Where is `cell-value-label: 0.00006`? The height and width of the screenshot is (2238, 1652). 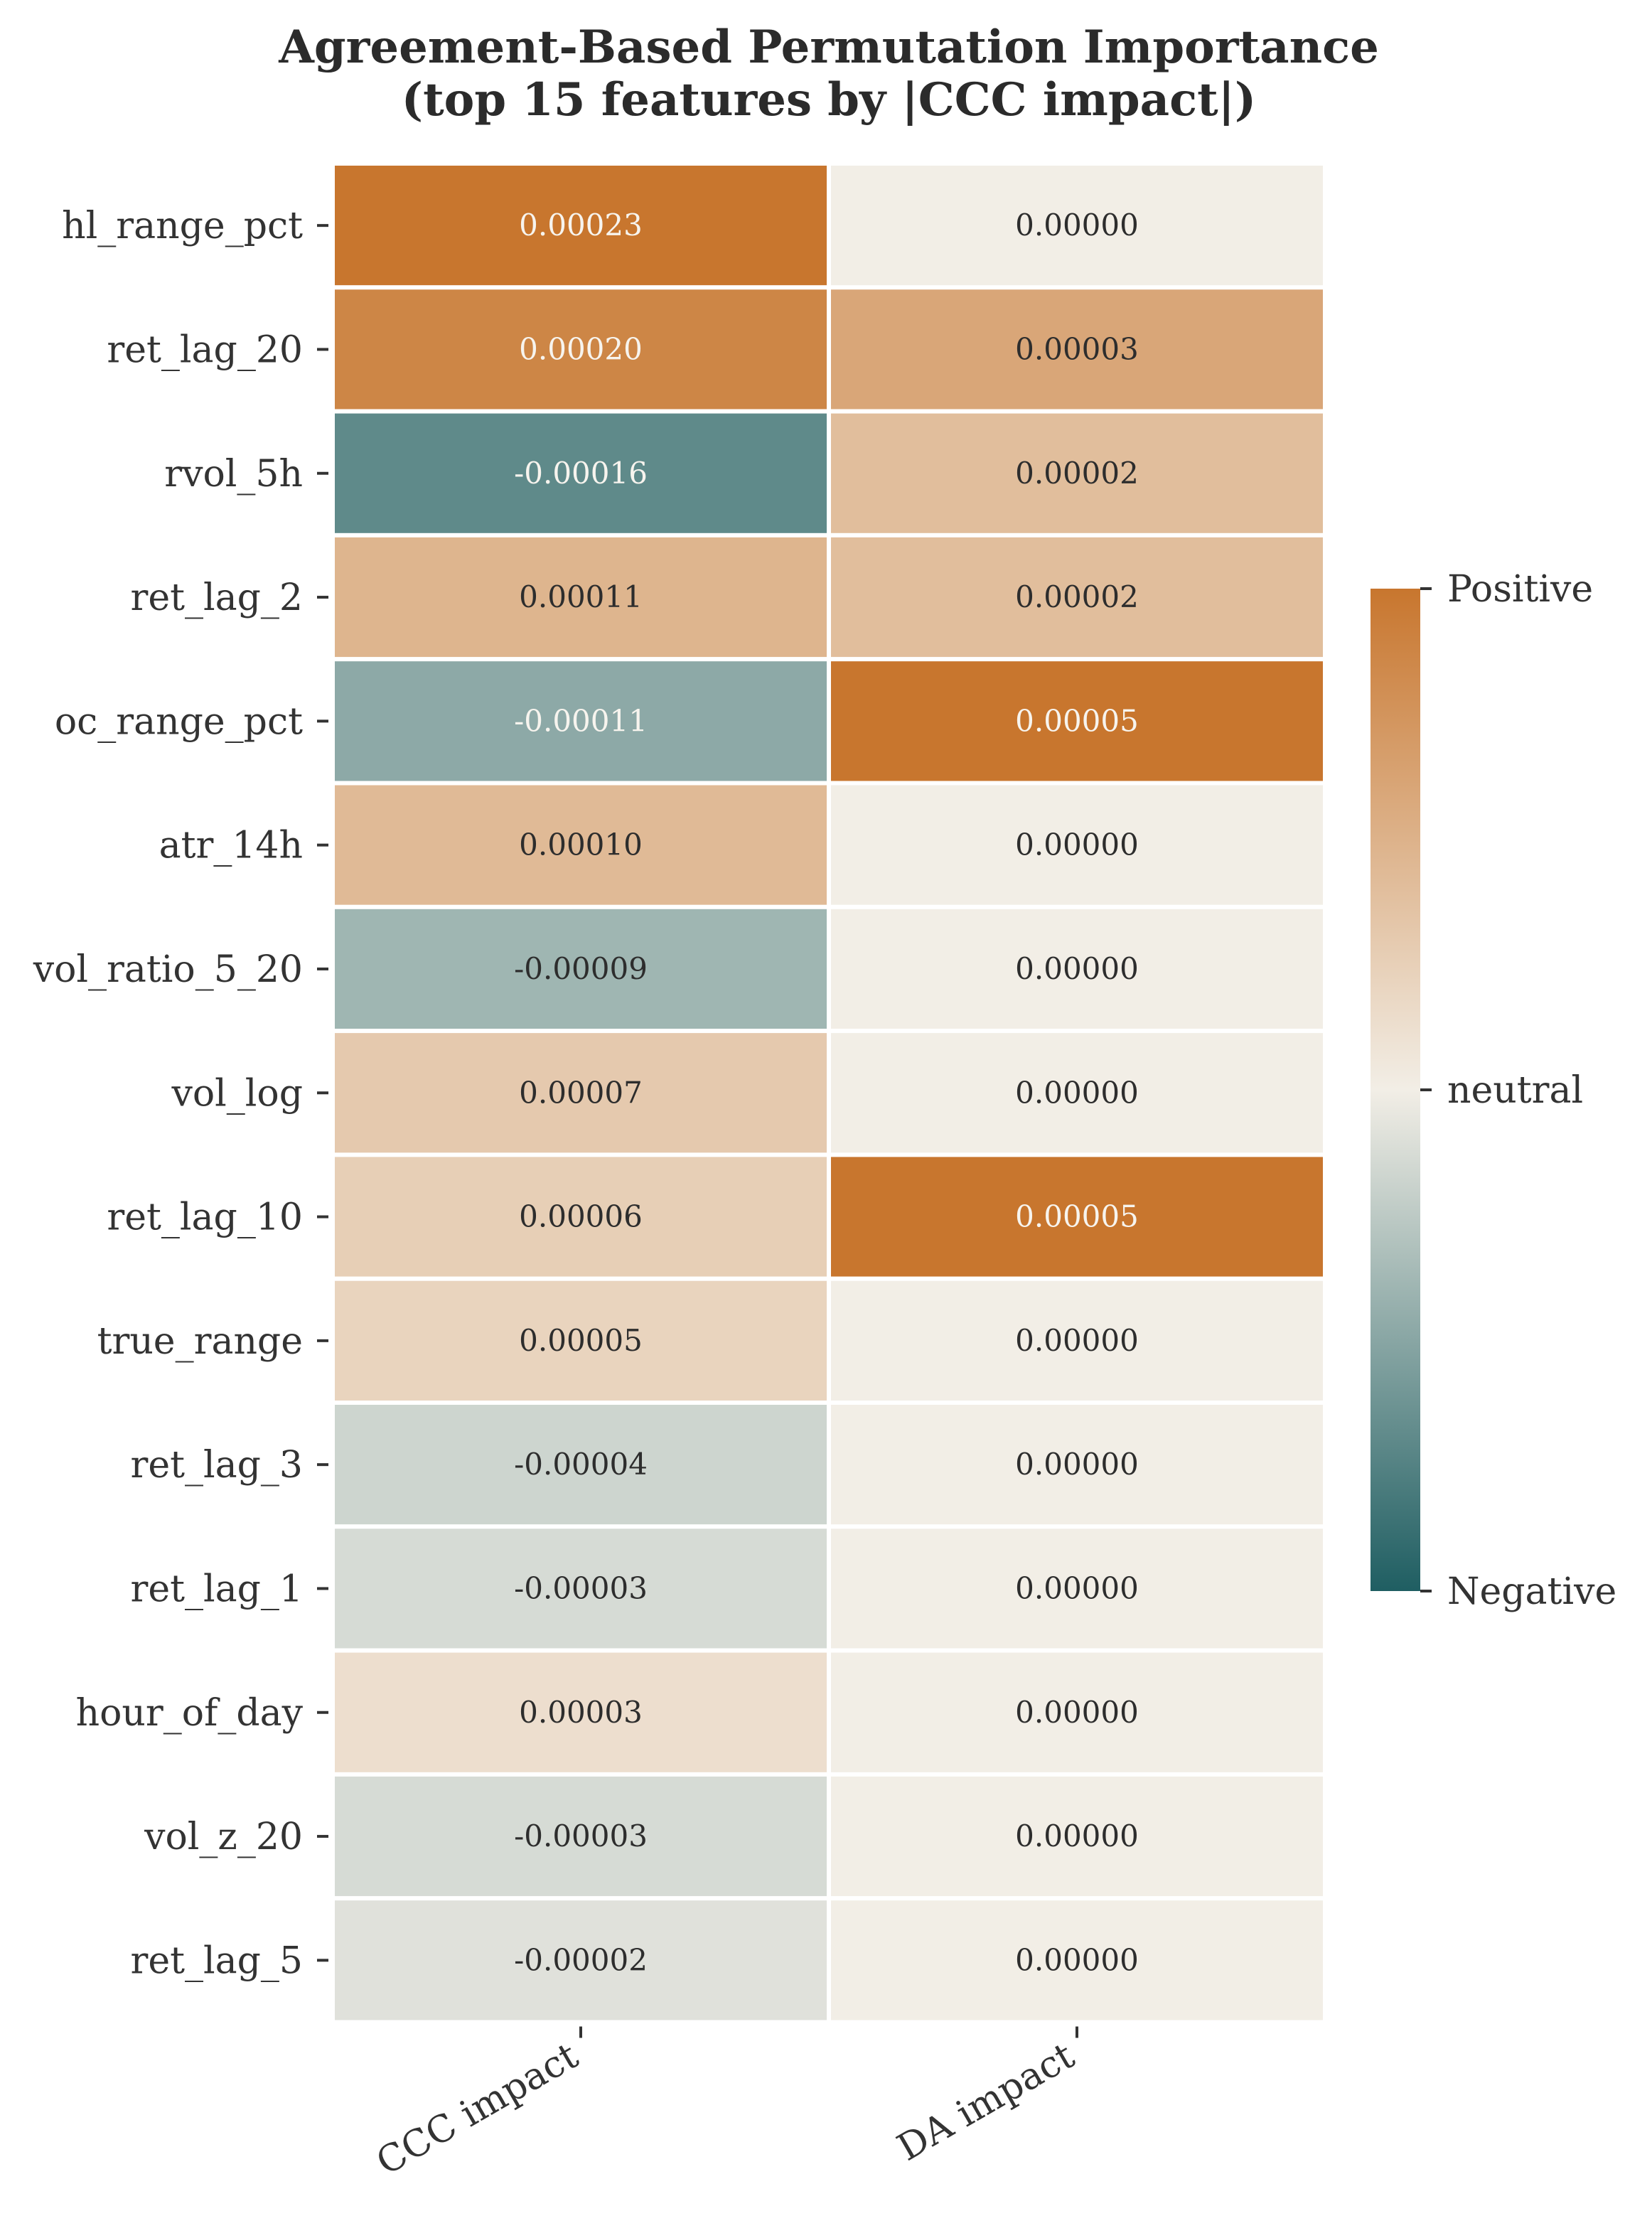
cell-value-label: 0.00006 is located at coordinates (581, 1216).